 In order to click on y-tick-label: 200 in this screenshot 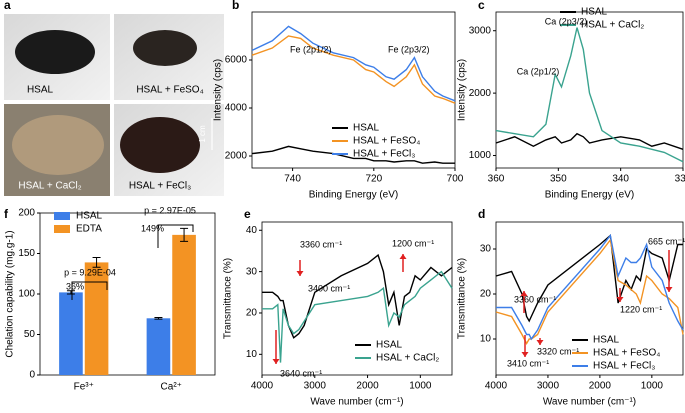, I will do `click(26, 213)`.